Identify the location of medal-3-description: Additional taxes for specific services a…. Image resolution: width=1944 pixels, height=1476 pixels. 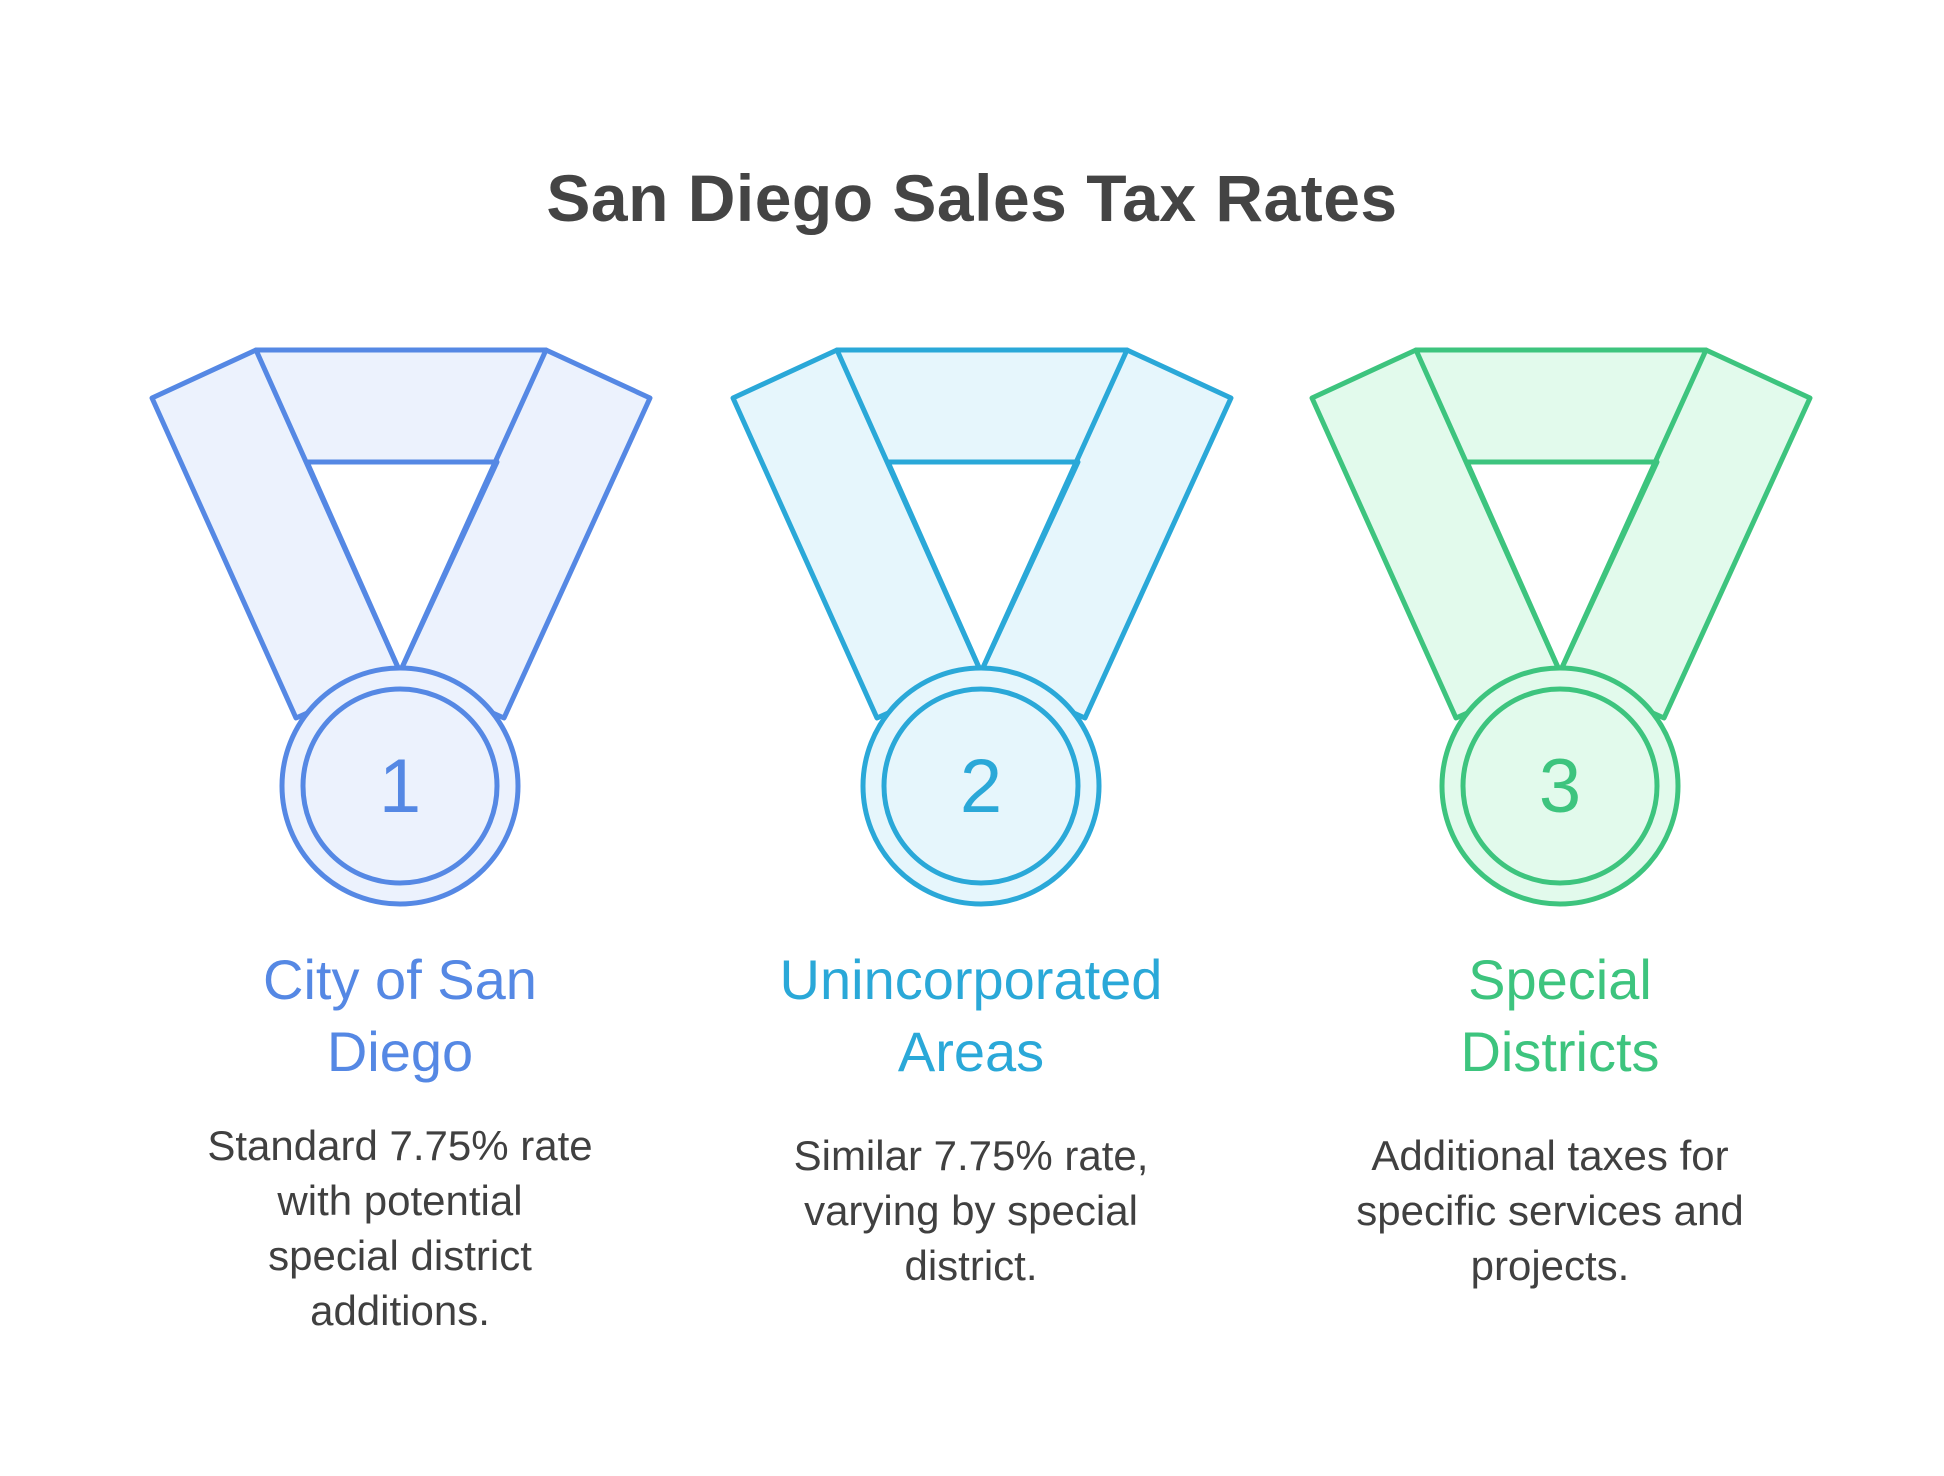
(1550, 1210).